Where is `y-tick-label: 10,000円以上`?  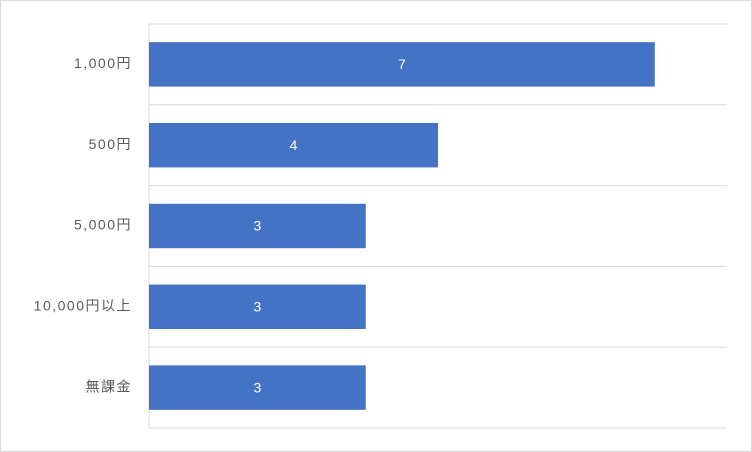
y-tick-label: 10,000円以上 is located at coordinates (83, 306).